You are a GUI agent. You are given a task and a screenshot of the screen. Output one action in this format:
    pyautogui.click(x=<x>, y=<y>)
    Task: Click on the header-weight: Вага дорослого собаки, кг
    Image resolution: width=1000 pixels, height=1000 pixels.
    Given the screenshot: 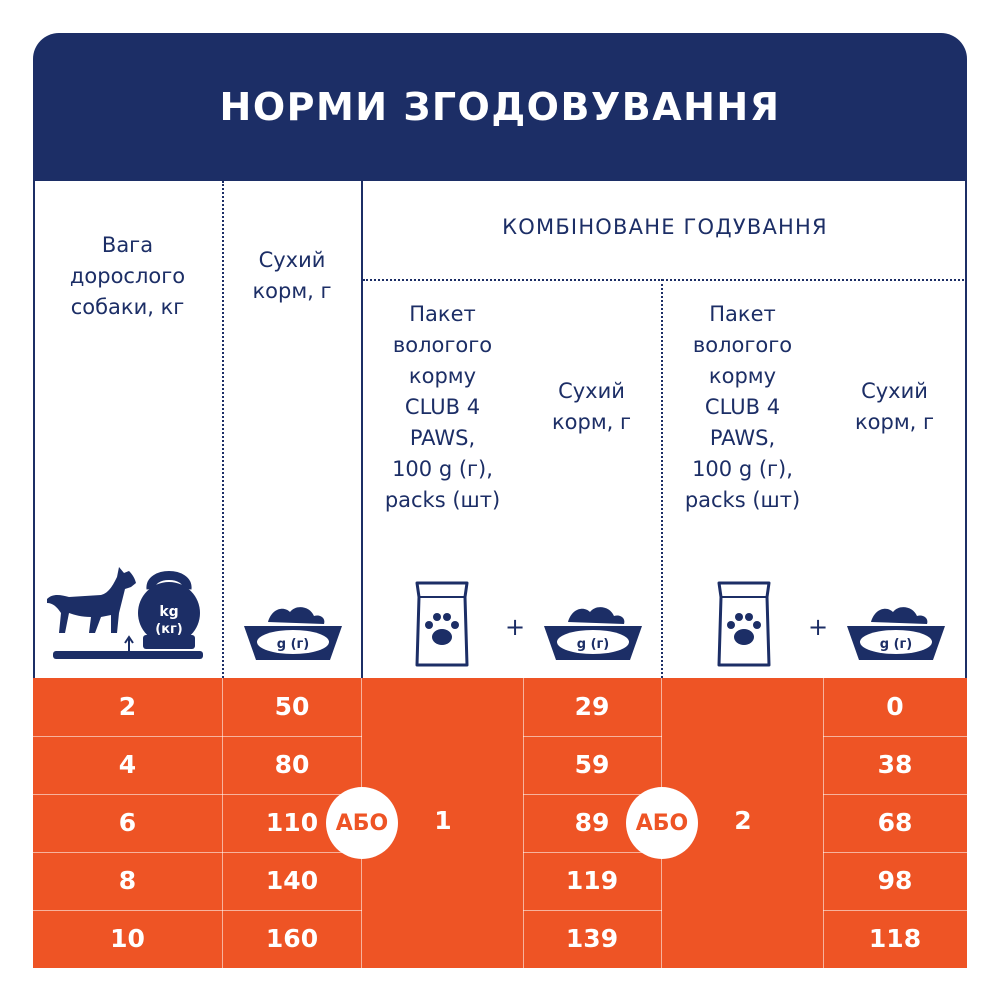 What is the action you would take?
    pyautogui.click(x=127, y=276)
    